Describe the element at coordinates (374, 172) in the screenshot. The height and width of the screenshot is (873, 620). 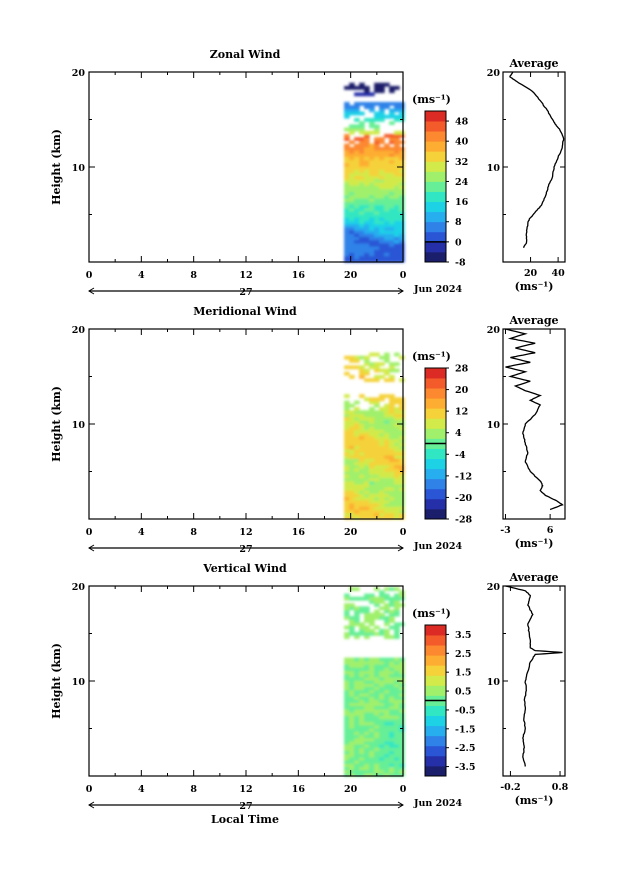
I see `heatmap` at that location.